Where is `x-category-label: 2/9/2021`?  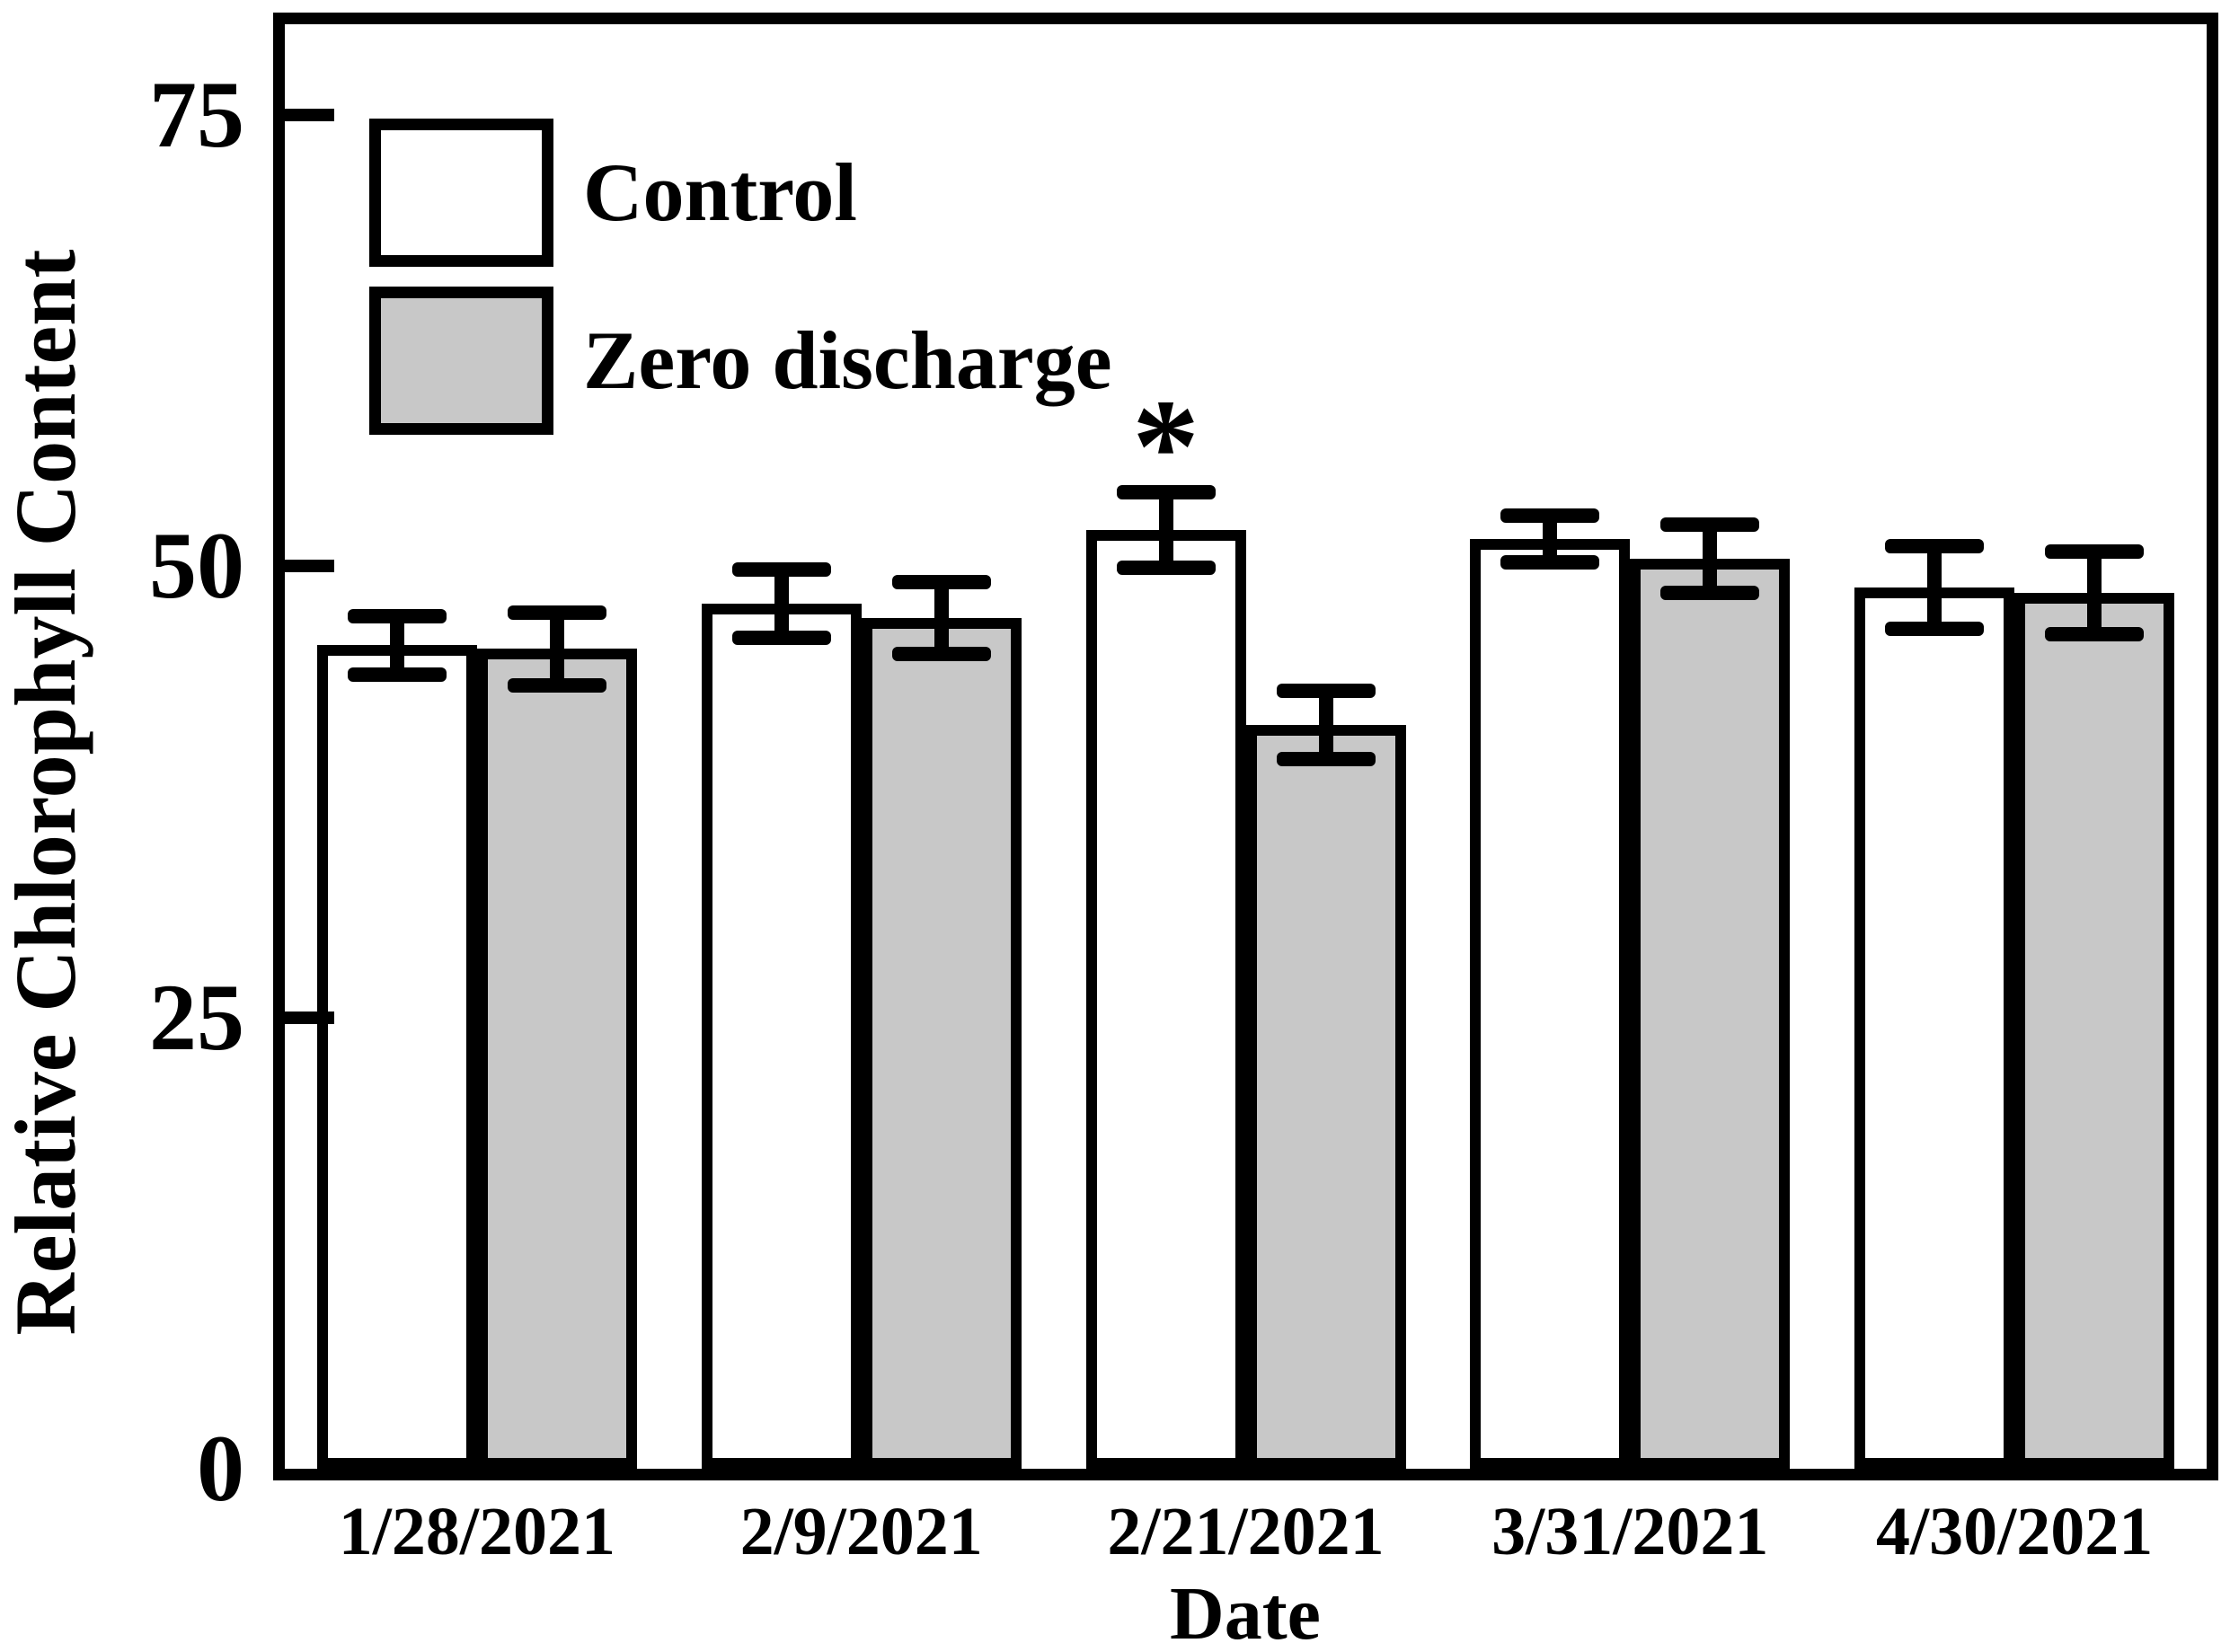 x-category-label: 2/9/2021 is located at coordinates (861, 1531).